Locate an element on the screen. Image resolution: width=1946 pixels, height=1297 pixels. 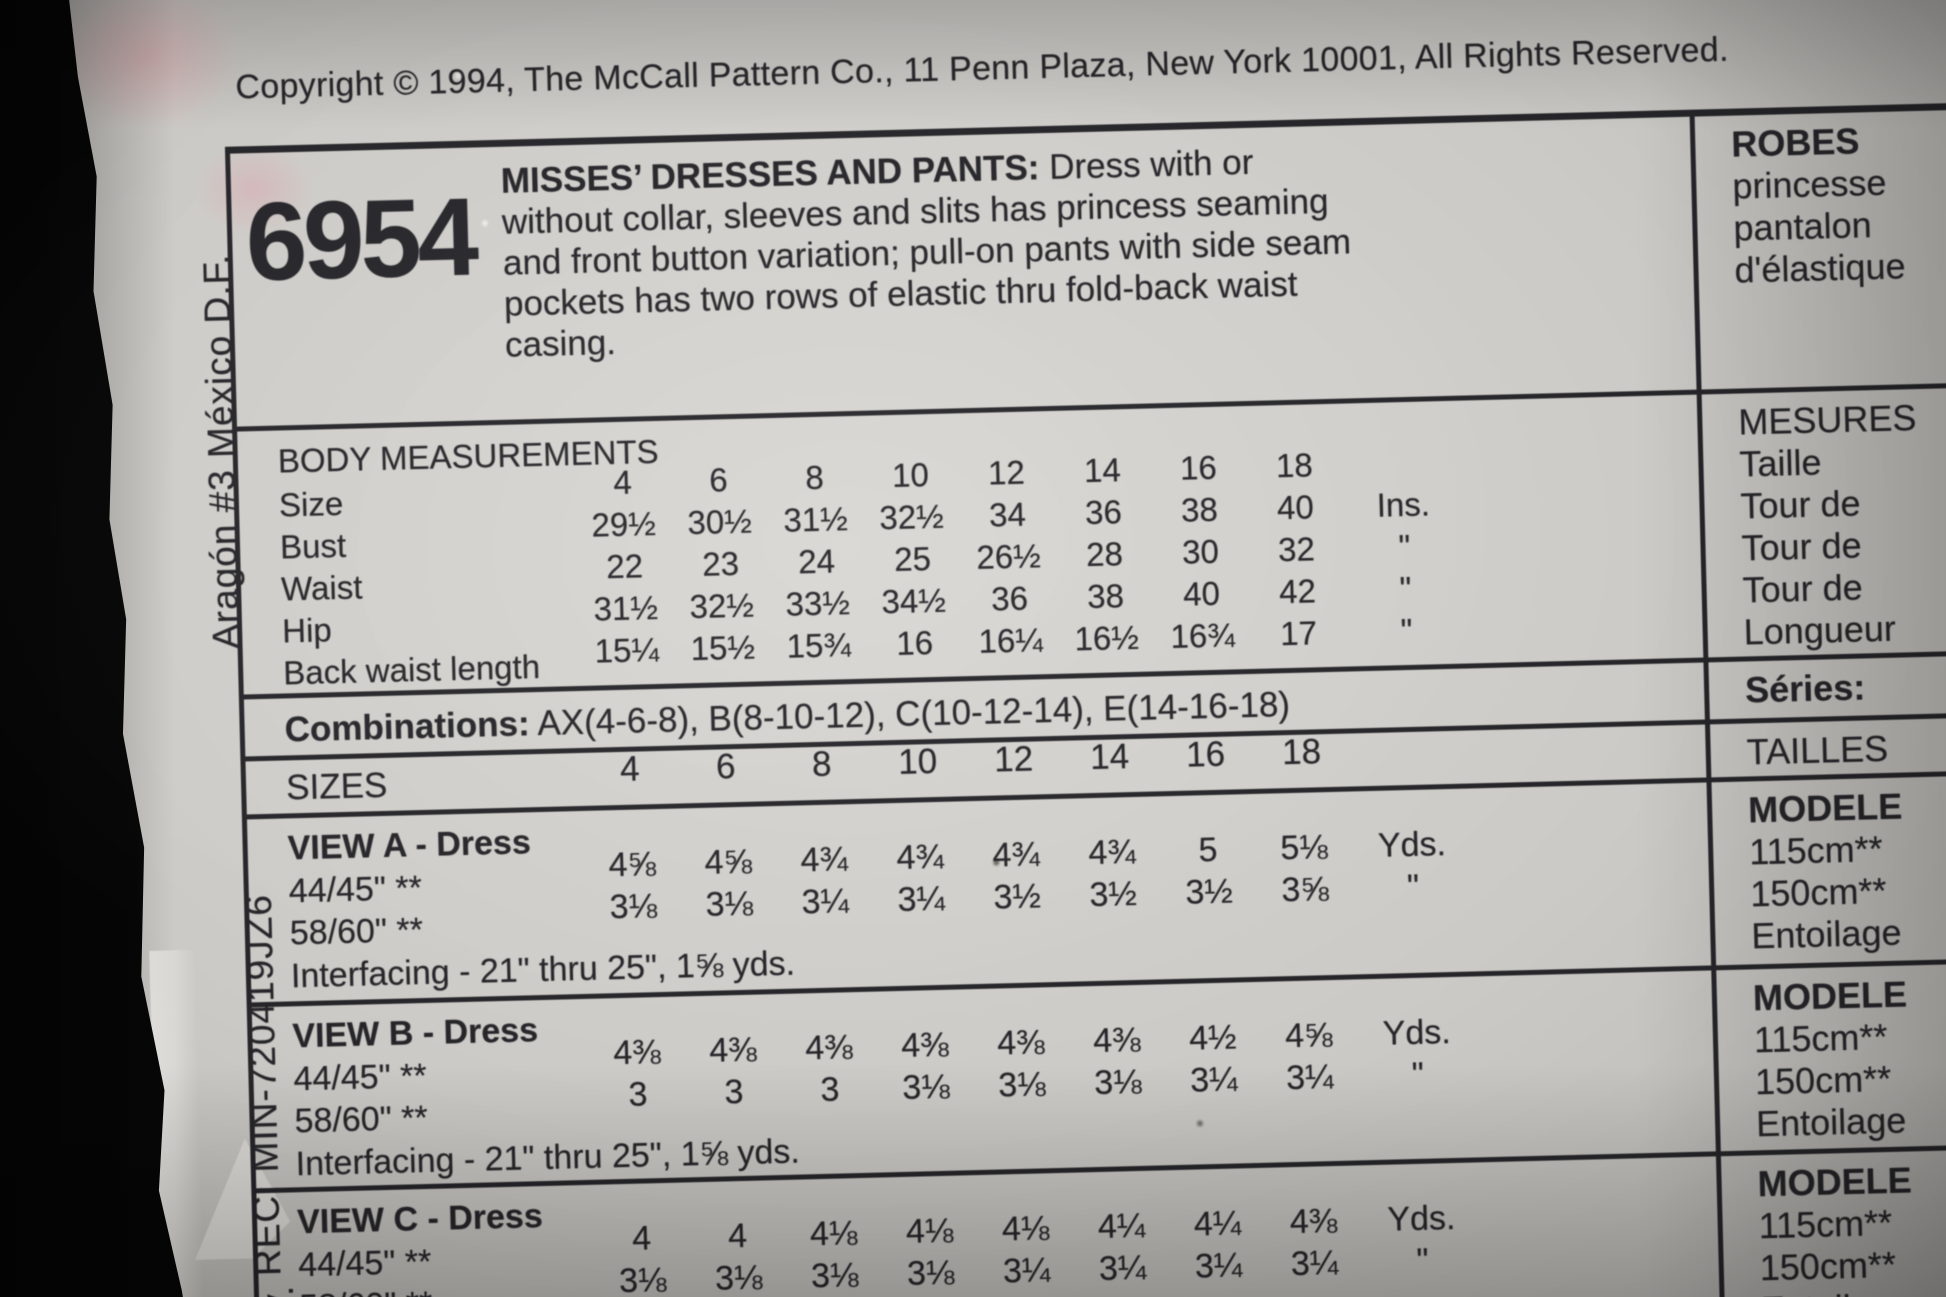
measurement-value: 34 is located at coordinates (1007, 514).